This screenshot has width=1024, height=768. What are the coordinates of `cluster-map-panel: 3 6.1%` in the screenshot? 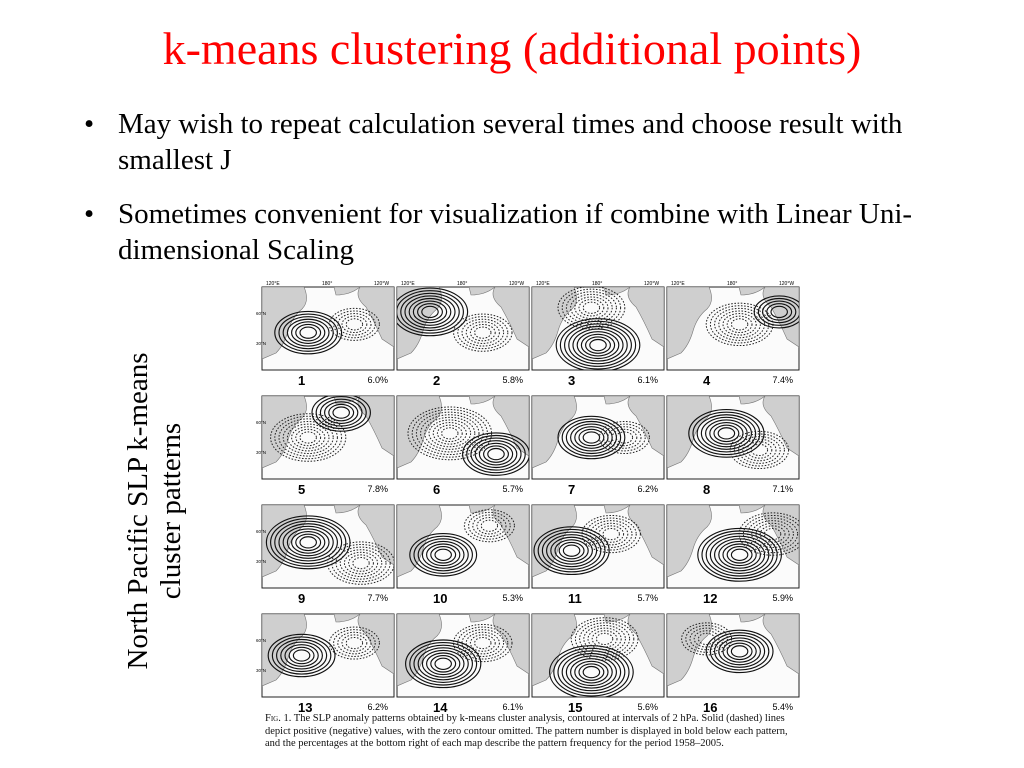 It's located at (598, 337).